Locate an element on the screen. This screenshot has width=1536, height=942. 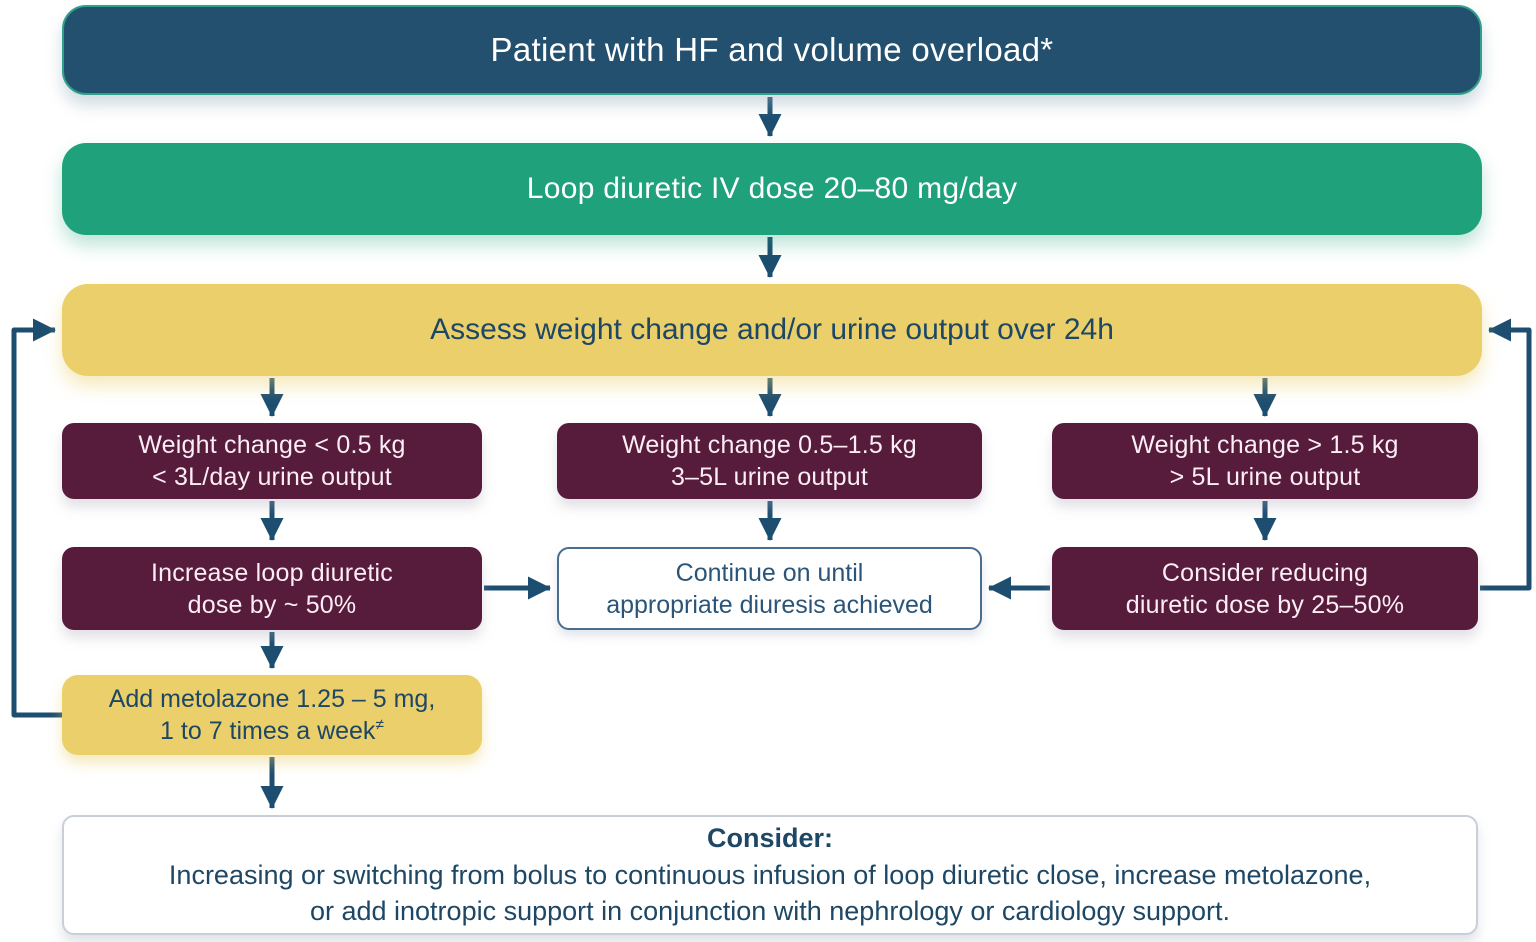
node-increase-loop-diuretic: Increase loop diuretic dose by ~ 50% is located at coordinates (272, 588).